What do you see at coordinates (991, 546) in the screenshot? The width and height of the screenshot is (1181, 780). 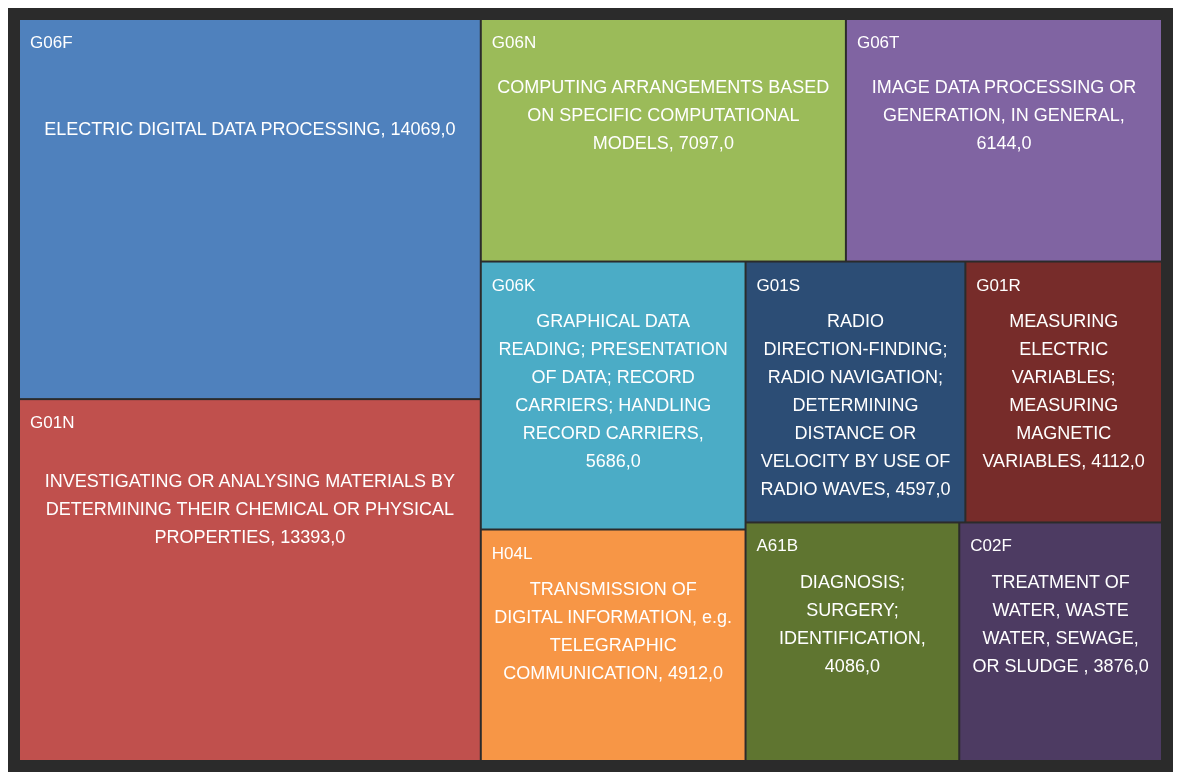 I see `category-label: C02F` at bounding box center [991, 546].